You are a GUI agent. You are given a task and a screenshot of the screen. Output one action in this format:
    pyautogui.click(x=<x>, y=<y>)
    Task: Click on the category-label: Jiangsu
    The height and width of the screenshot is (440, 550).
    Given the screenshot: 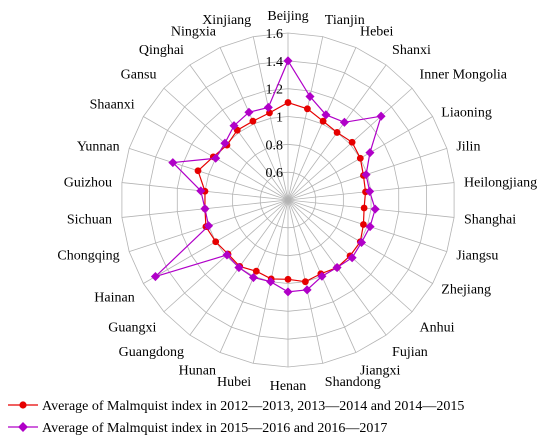 What is the action you would take?
    pyautogui.click(x=477, y=256)
    